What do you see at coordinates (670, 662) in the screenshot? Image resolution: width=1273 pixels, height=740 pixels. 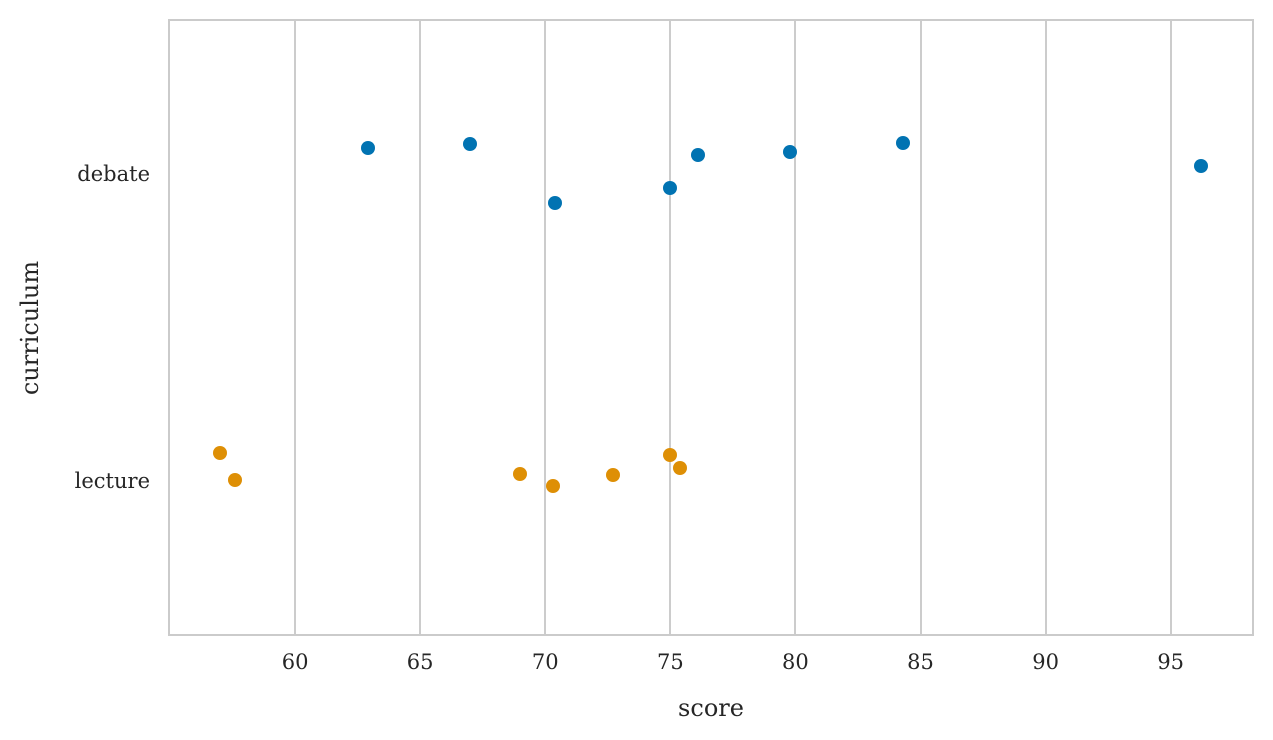 I see `x-tick-label-75: 75` at bounding box center [670, 662].